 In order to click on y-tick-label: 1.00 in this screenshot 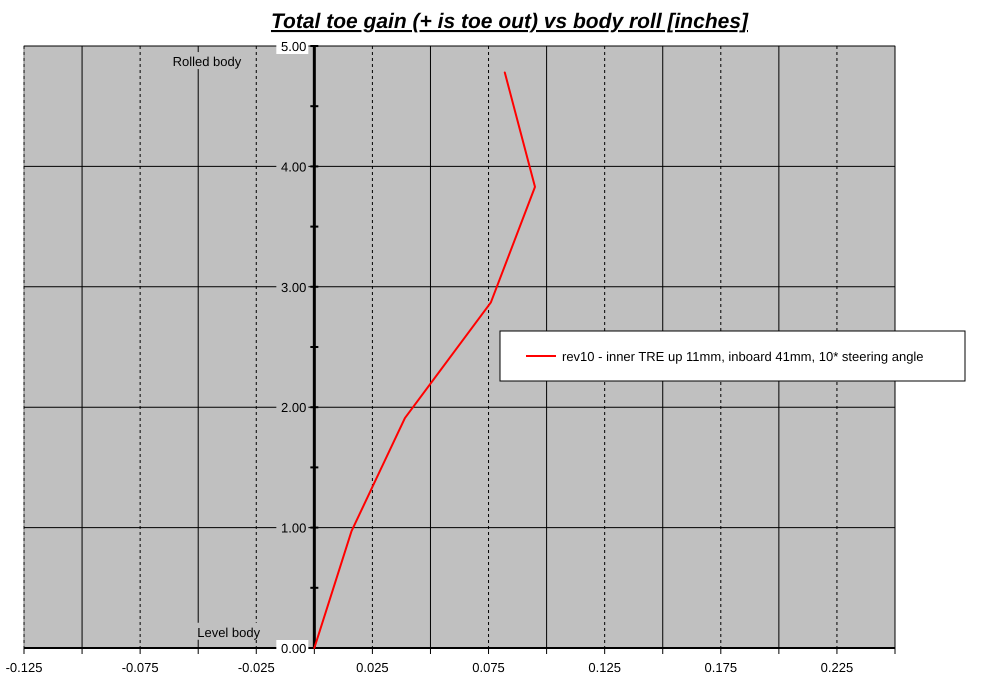, I will do `click(293, 528)`.